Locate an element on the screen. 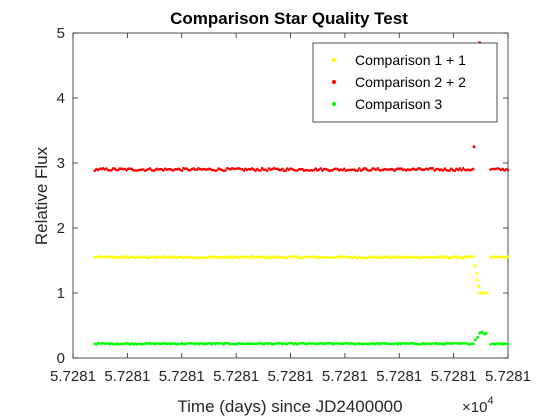  y-tick-label: 5 is located at coordinates (61, 33).